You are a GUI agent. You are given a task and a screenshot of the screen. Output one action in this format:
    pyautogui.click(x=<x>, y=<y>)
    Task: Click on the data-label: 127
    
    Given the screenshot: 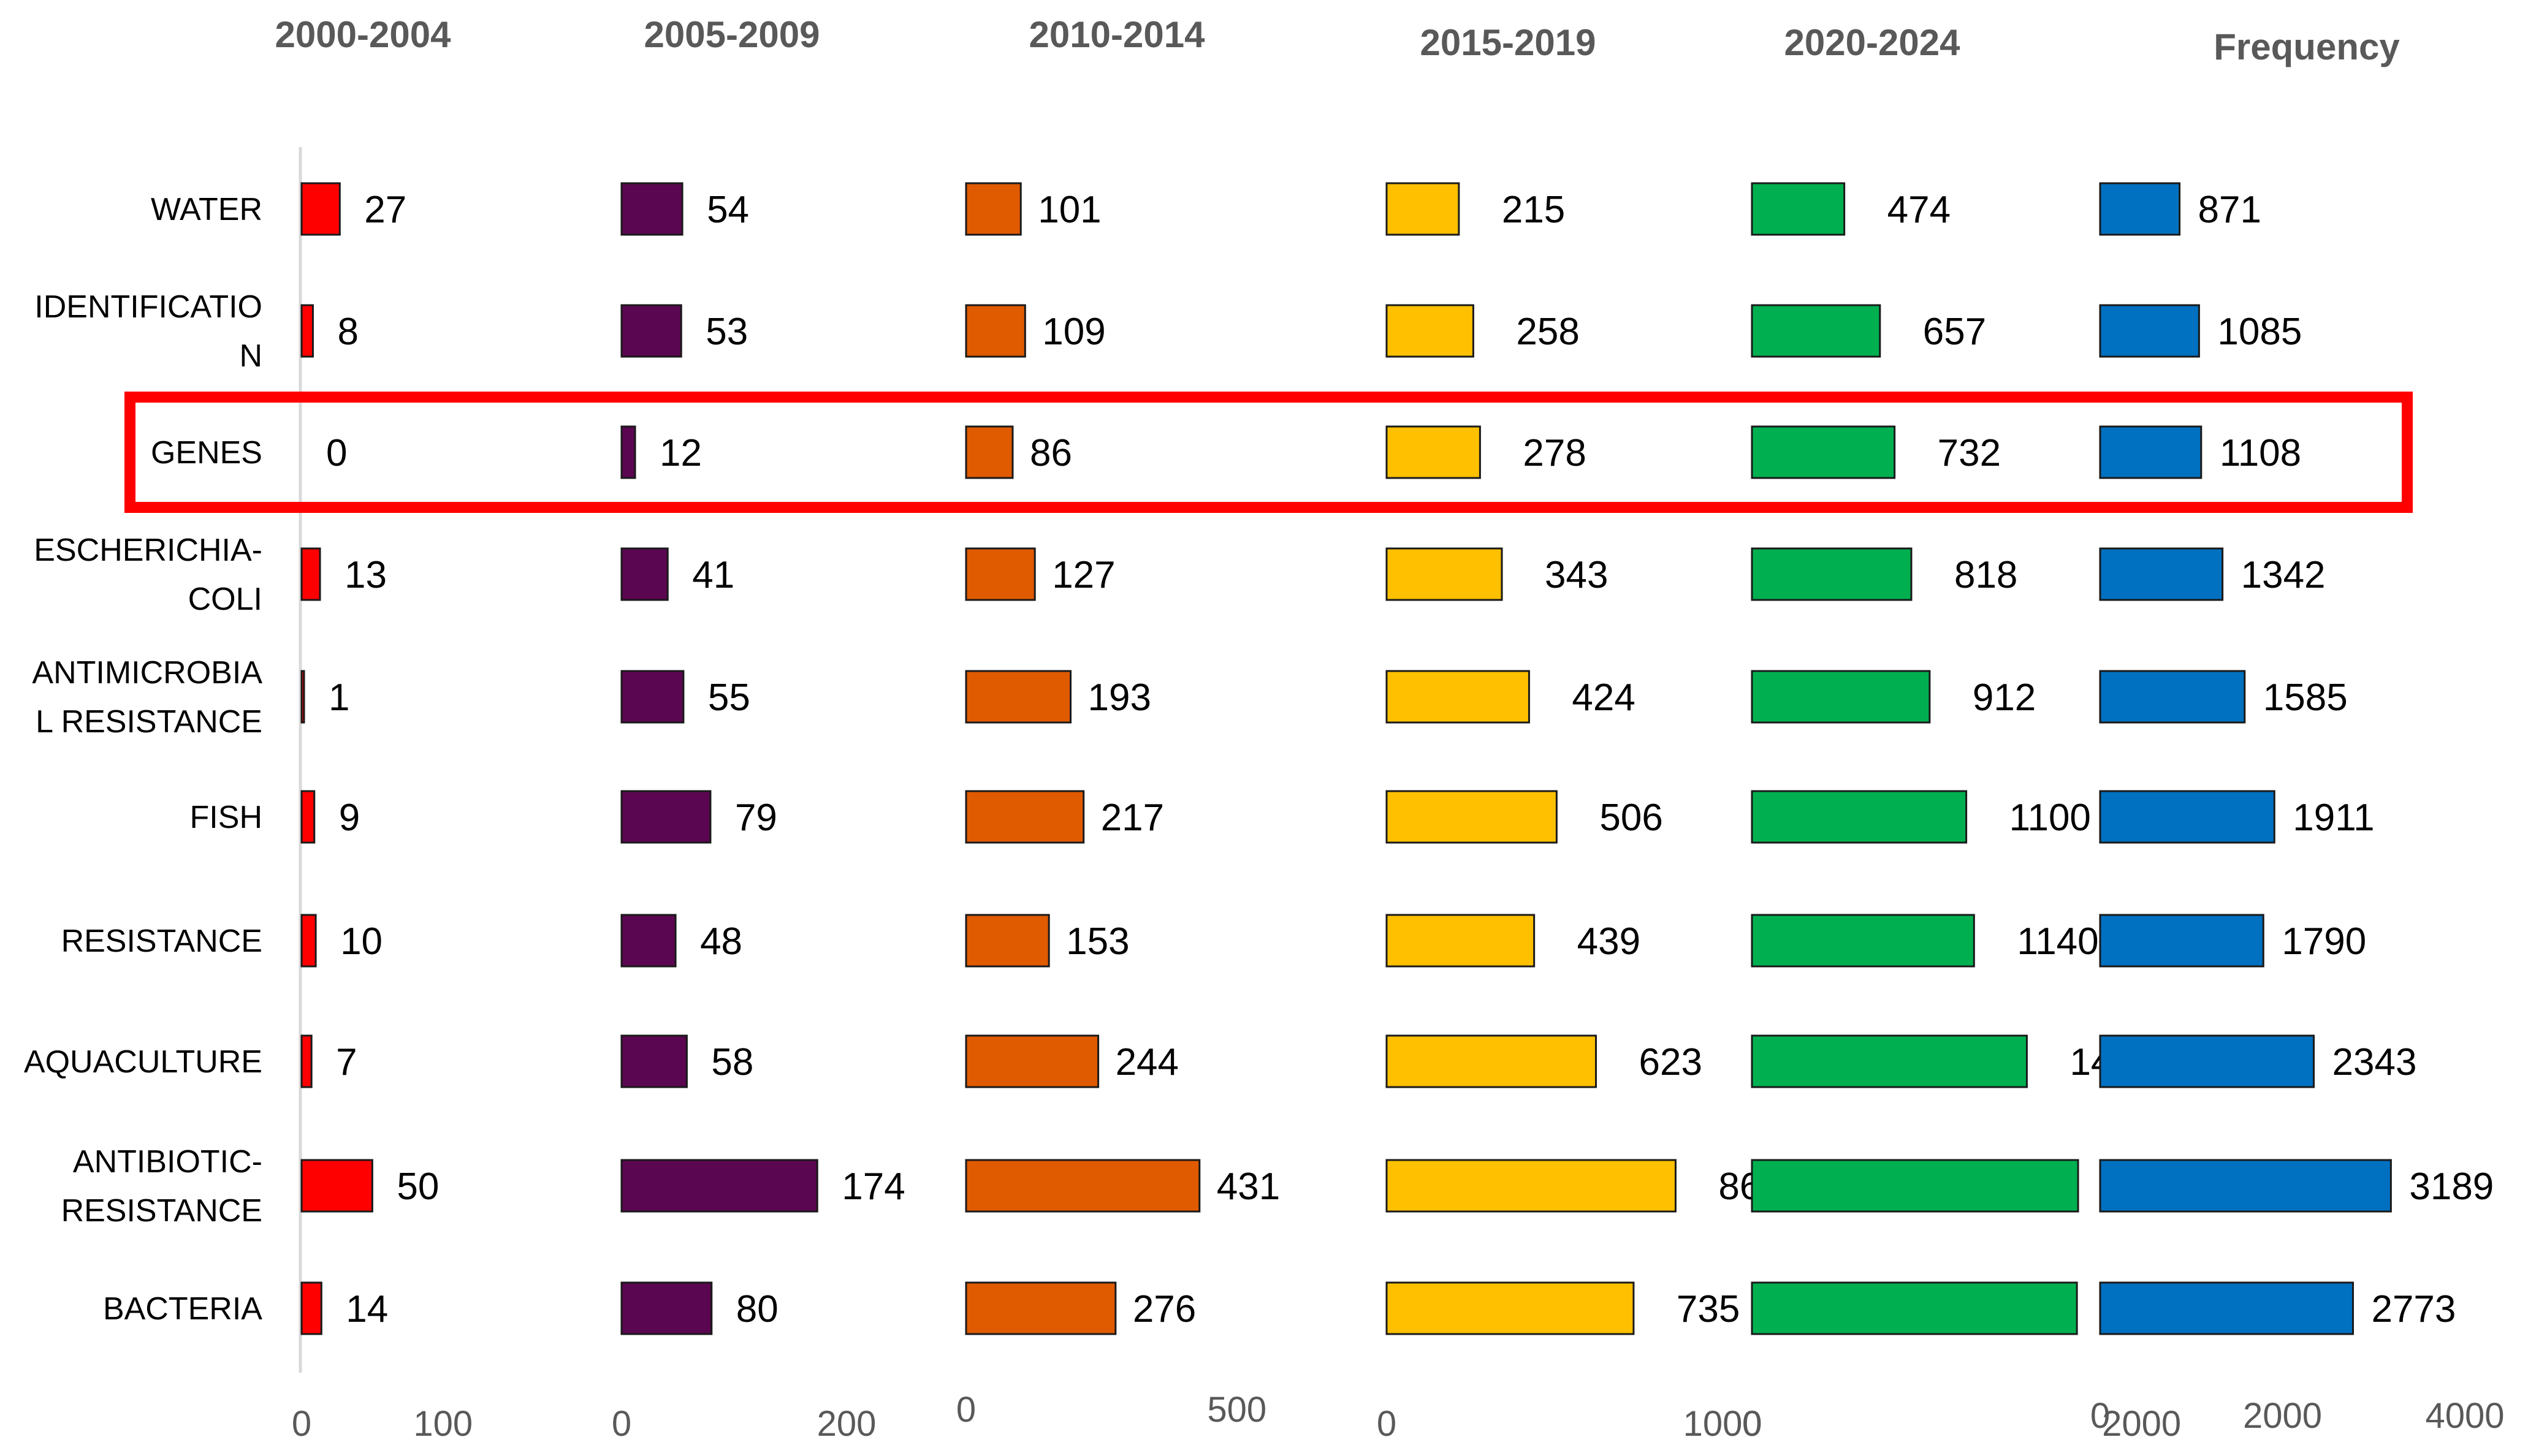 What is the action you would take?
    pyautogui.click(x=1083, y=575)
    